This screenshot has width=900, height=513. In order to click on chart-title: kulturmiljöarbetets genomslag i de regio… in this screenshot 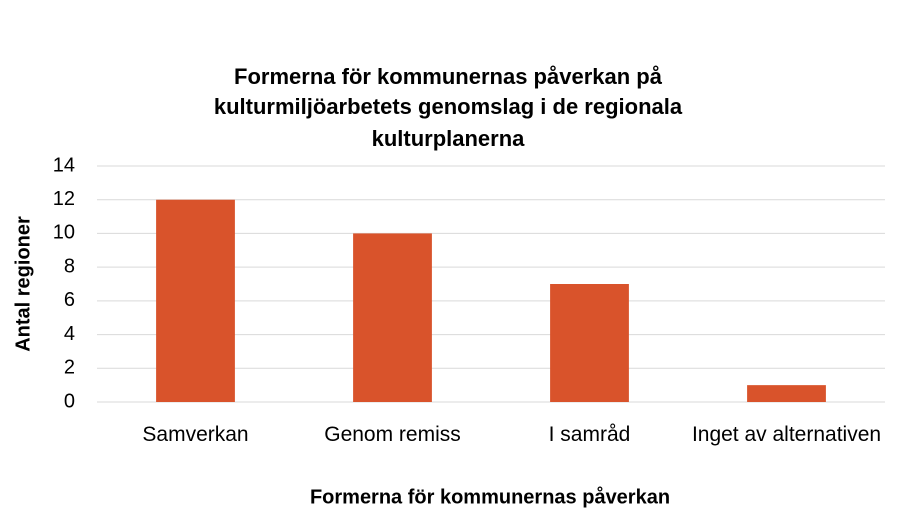, I will do `click(448, 106)`.